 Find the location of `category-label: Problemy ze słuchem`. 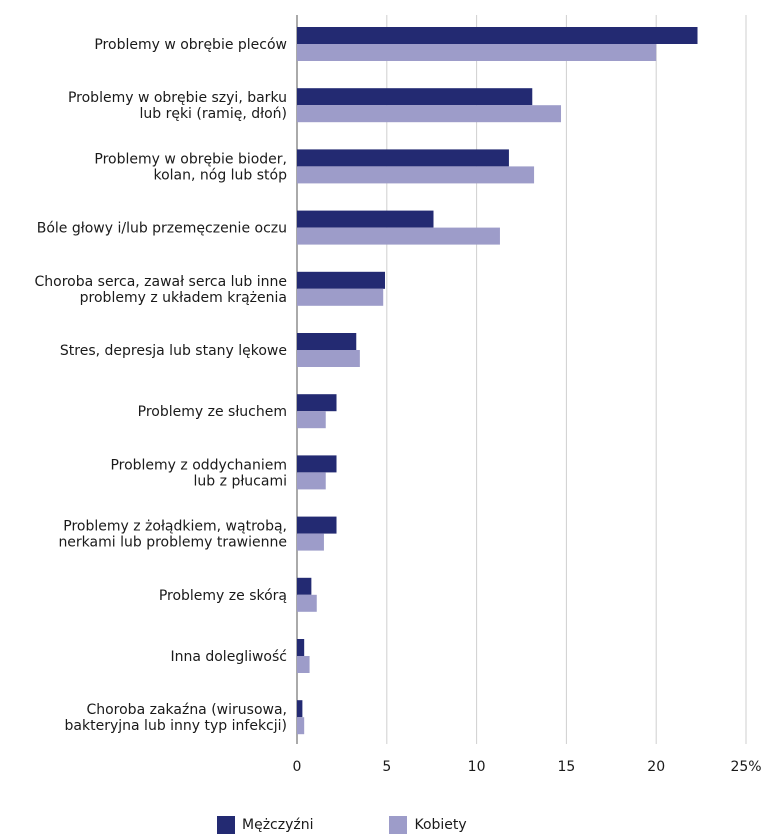

category-label: Problemy ze słuchem is located at coordinates (212, 412).